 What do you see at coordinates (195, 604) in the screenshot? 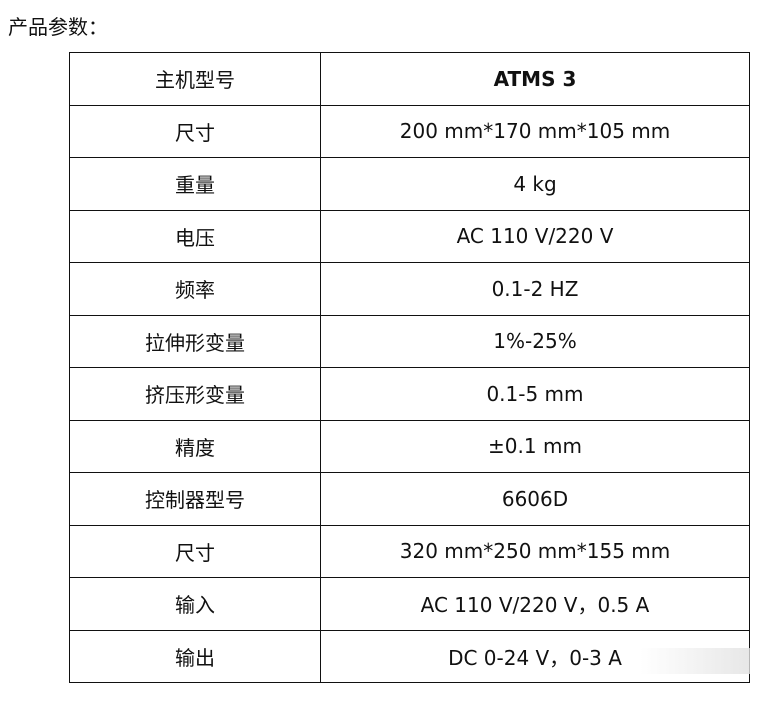
I see `parameter-label: 输入` at bounding box center [195, 604].